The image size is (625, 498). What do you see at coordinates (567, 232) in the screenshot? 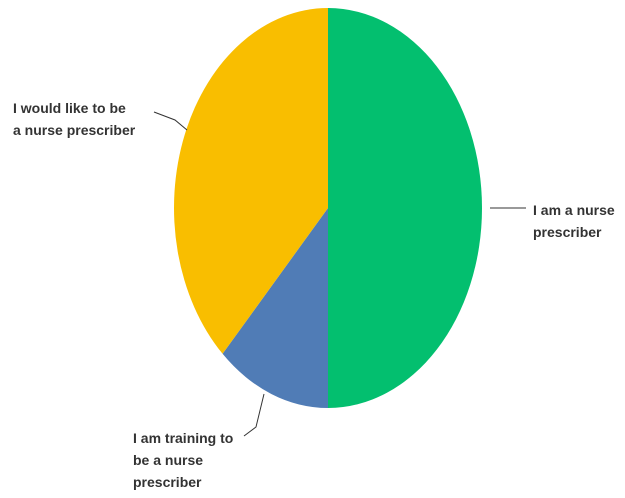
I see `slice-label-0-line-1: prescriber` at bounding box center [567, 232].